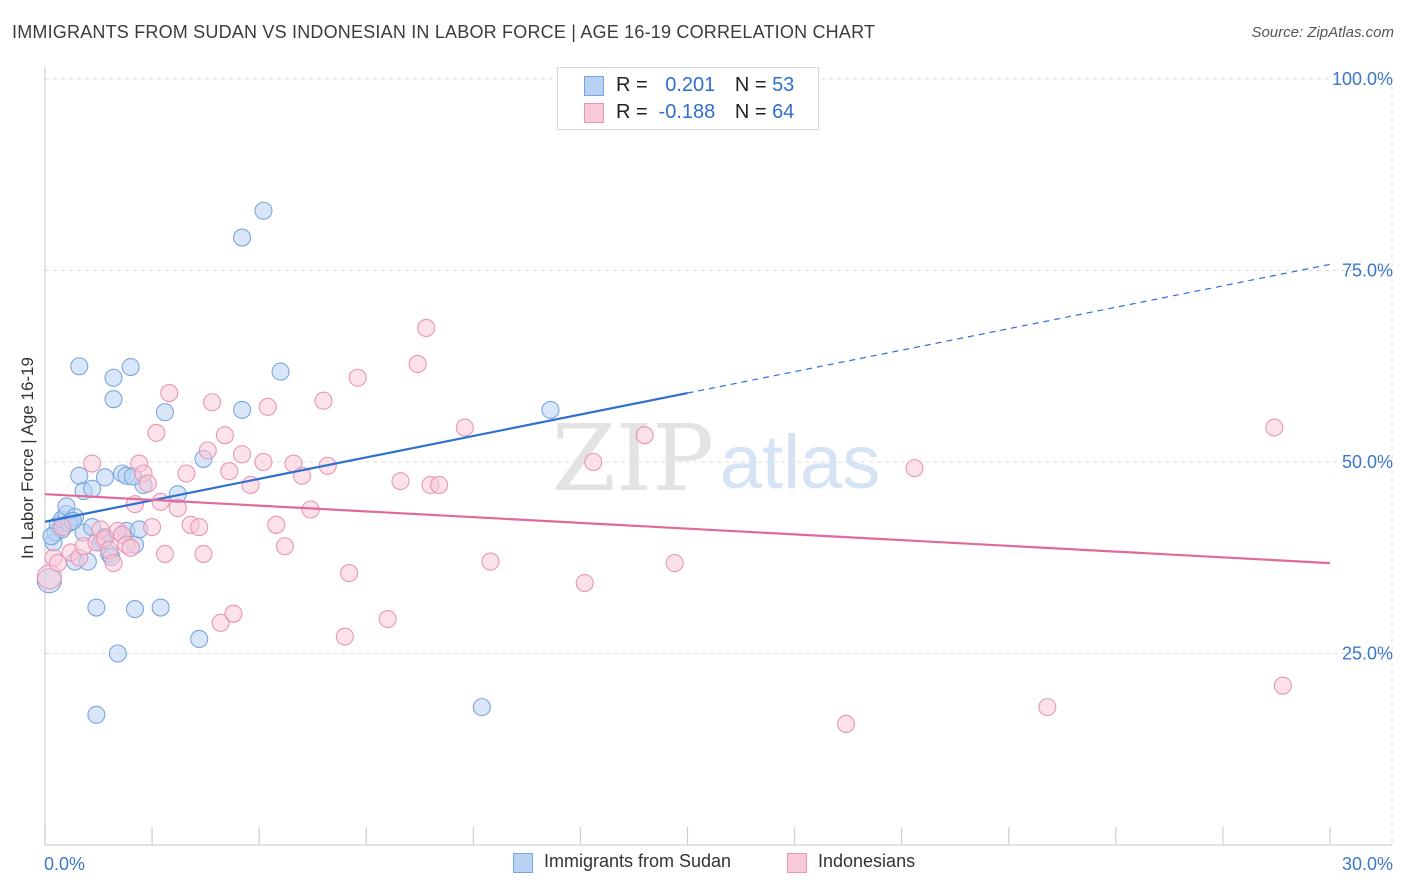  Describe the element at coordinates (1367, 654) in the screenshot. I see `y-tick-label: 25.0%` at that location.